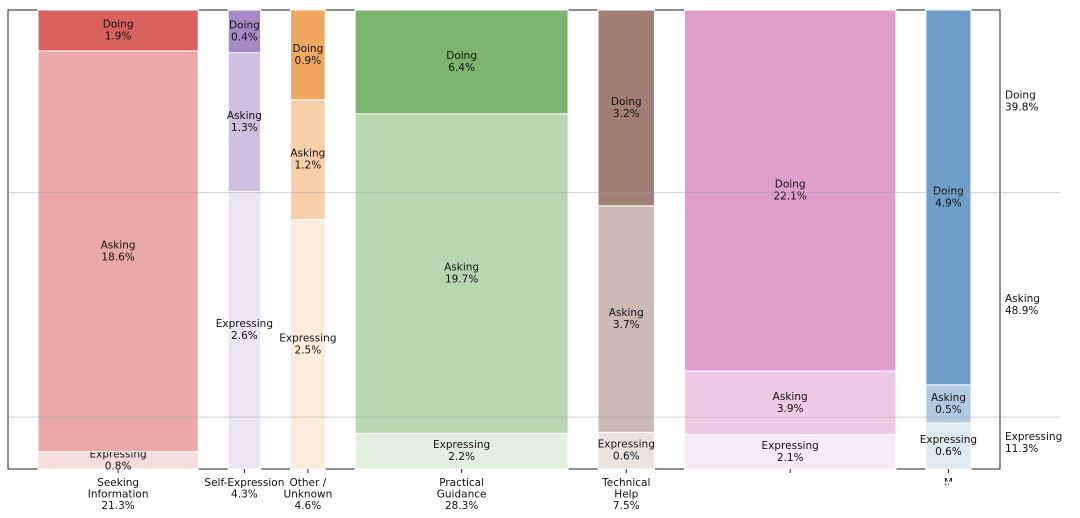 The height and width of the screenshot is (518, 1080). I want to click on level-total-value: 11.3%, so click(1021, 449).